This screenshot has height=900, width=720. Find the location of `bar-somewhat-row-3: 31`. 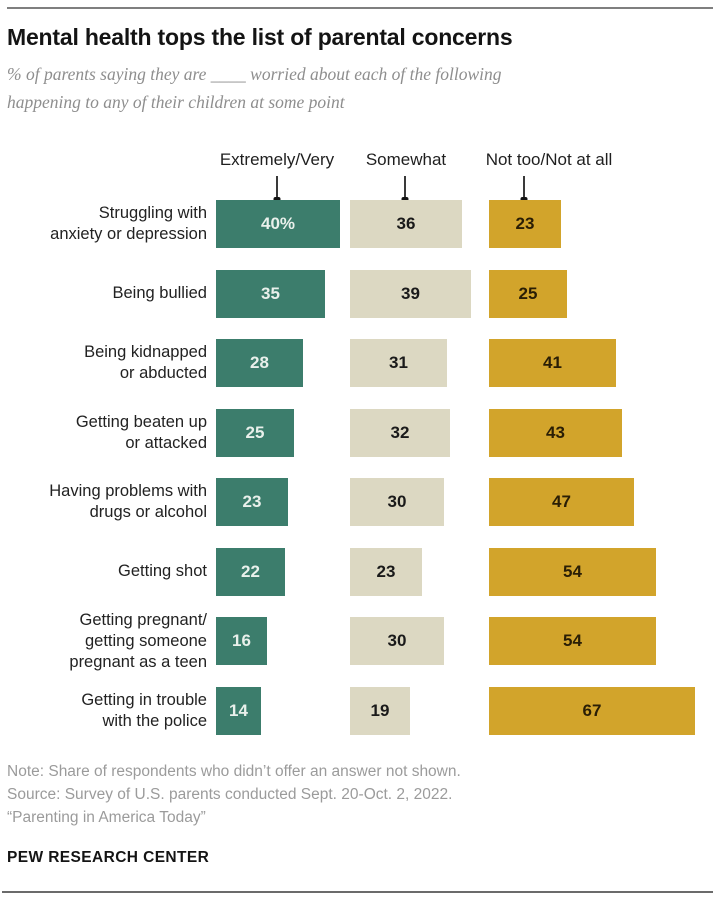

bar-somewhat-row-3: 31 is located at coordinates (398, 363).